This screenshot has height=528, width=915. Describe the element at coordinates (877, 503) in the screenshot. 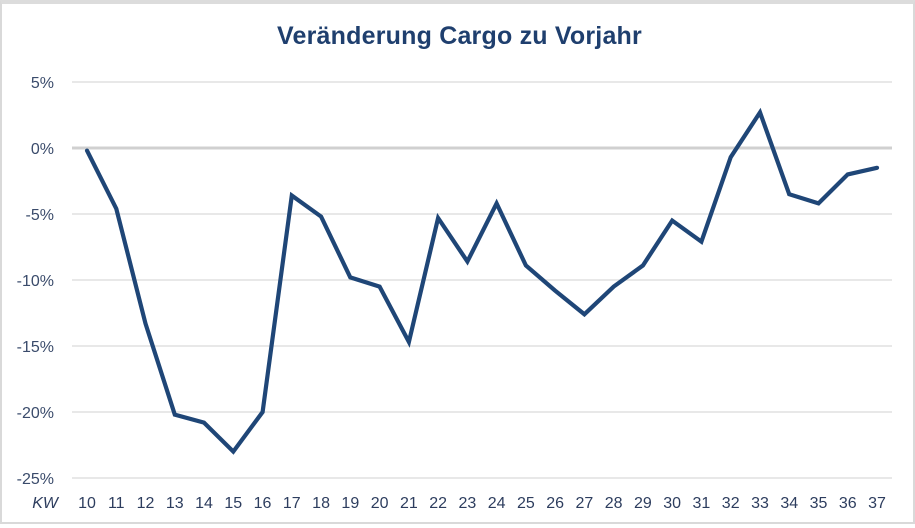

I see `x-tick-label: 37` at that location.